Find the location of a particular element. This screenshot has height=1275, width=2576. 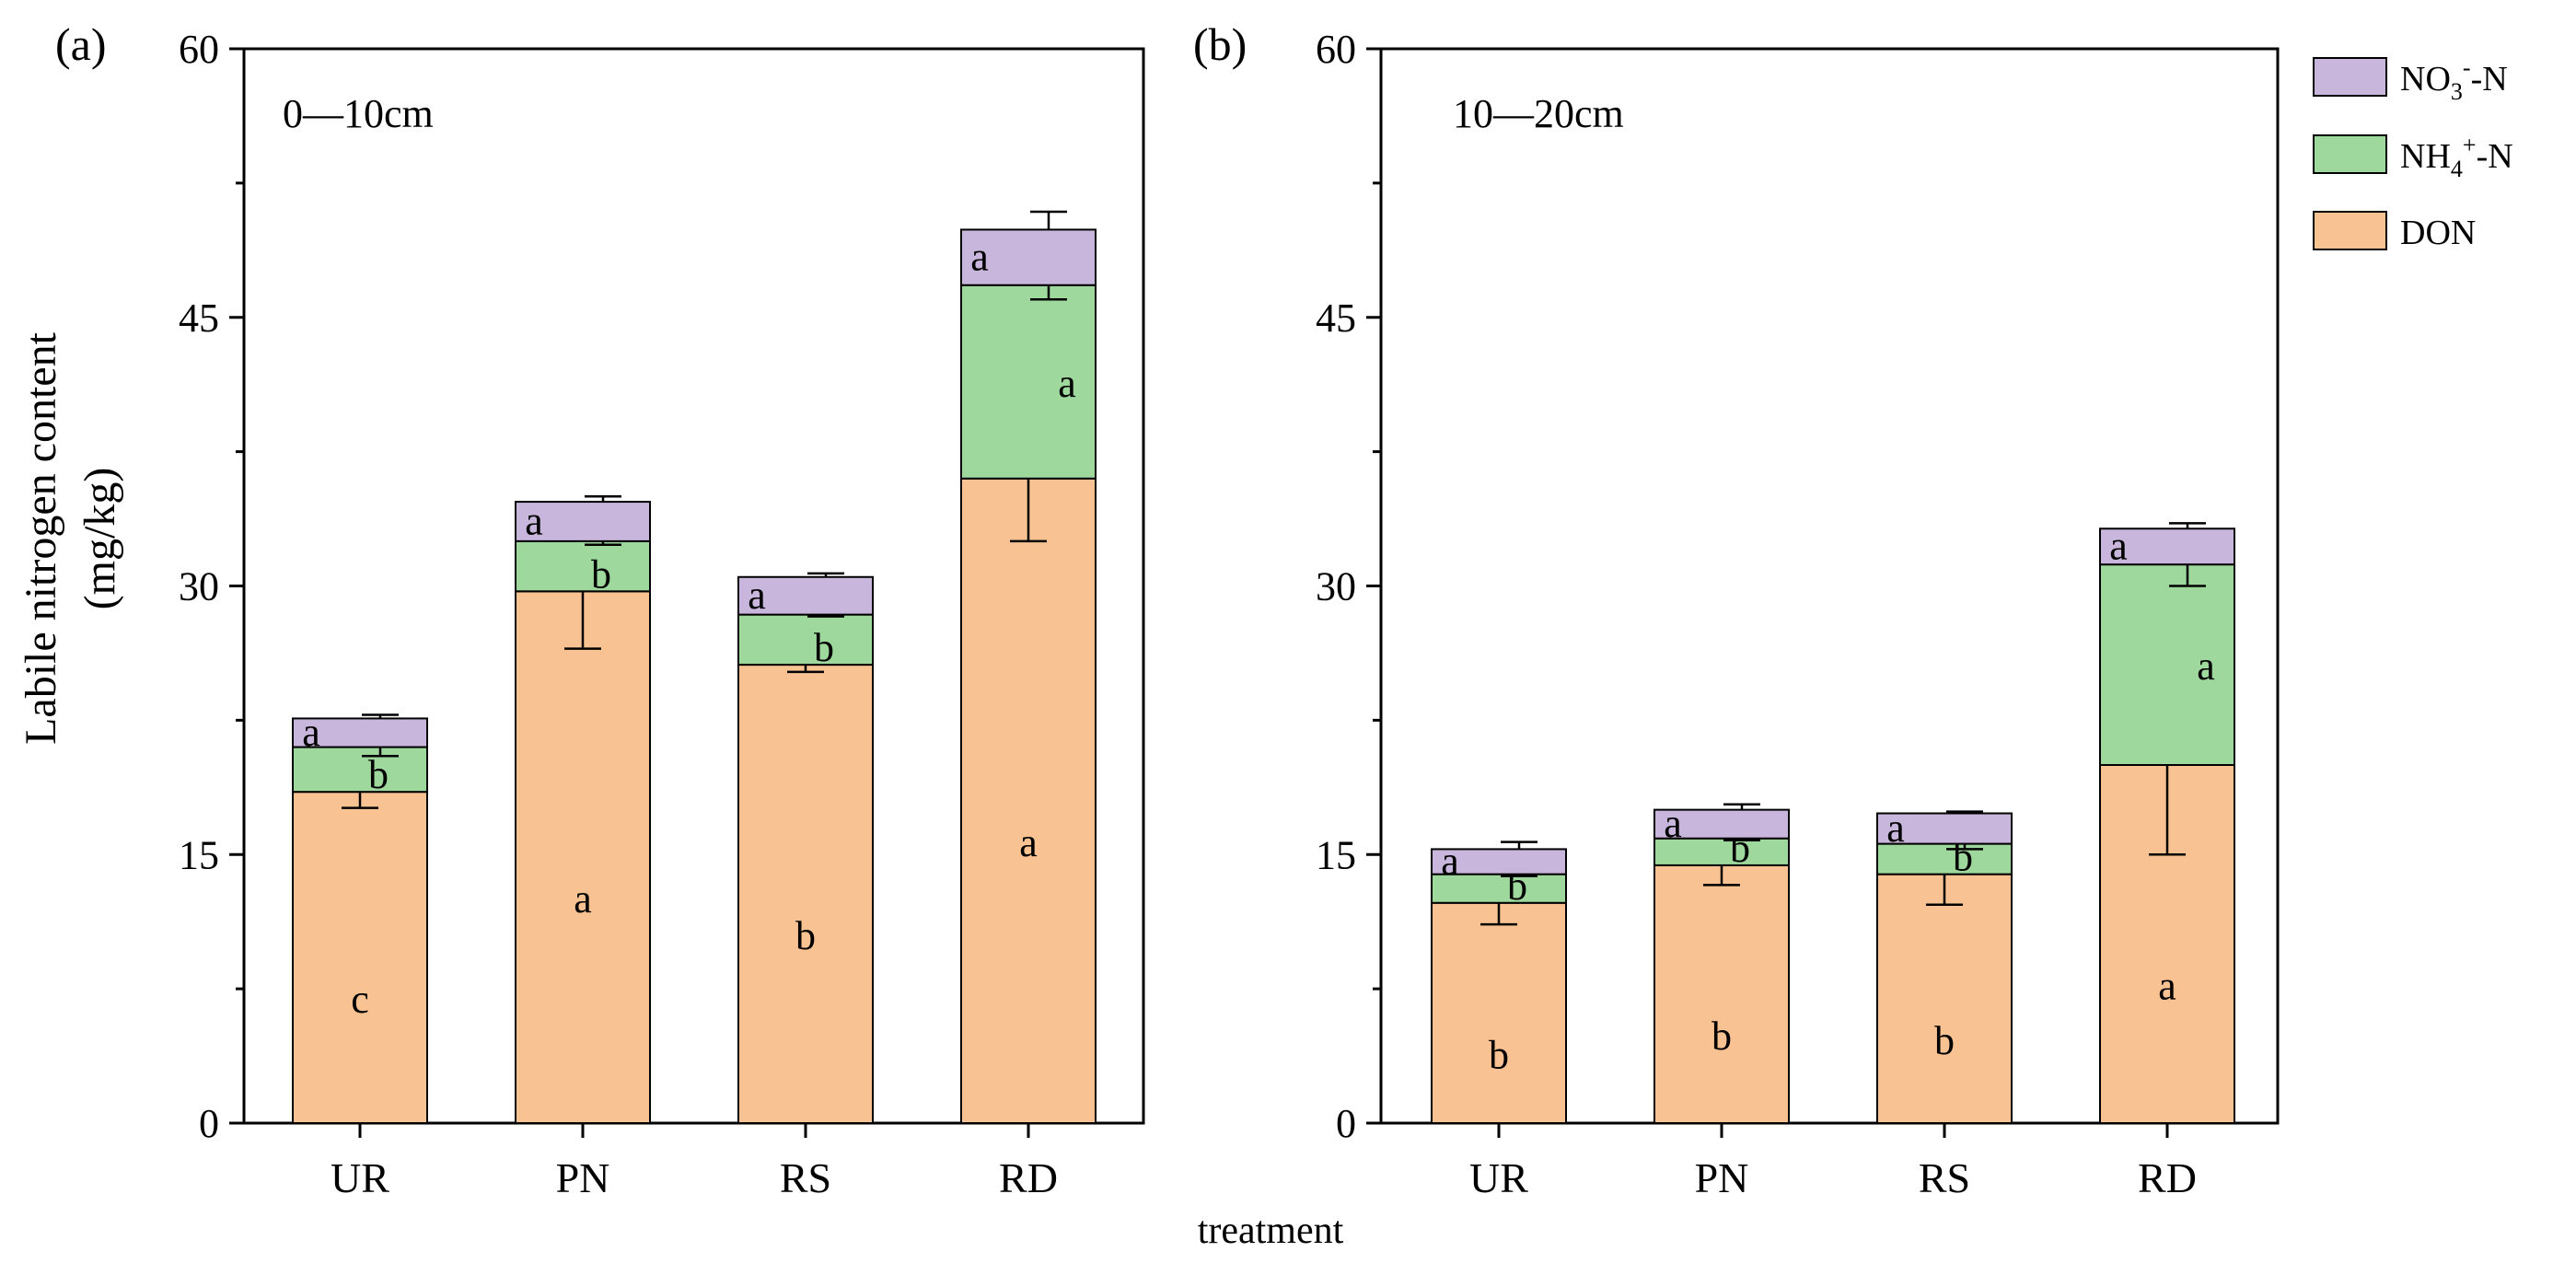

legend-nh4-sub: 4 is located at coordinates (2457, 169).